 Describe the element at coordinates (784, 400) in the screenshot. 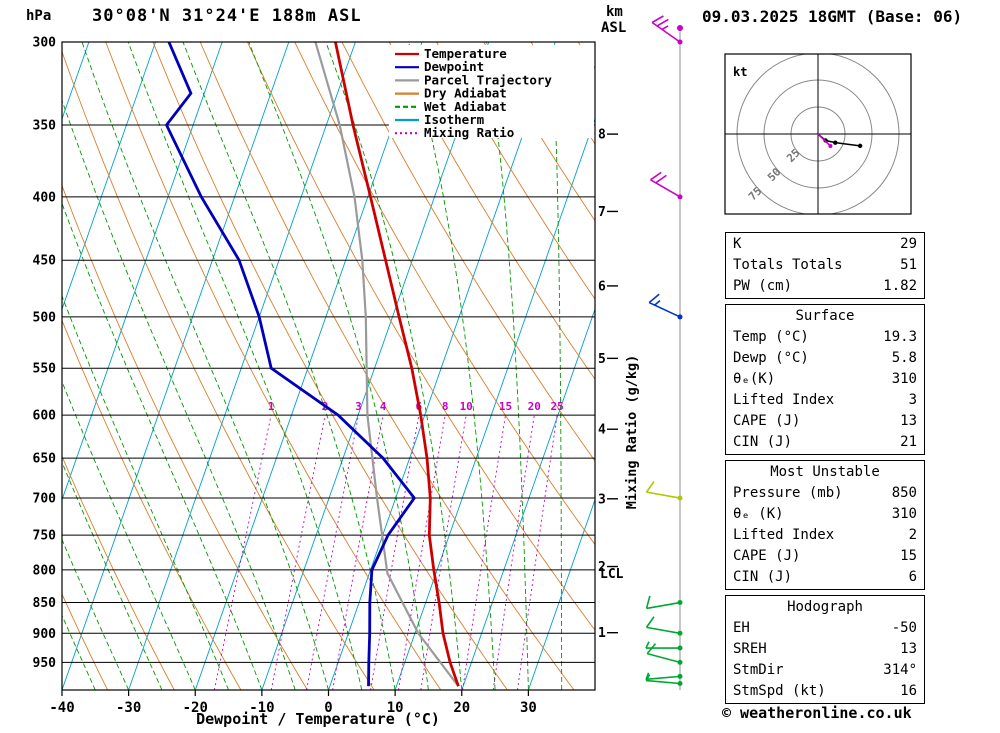

I see `row-label: Lifted Index` at that location.